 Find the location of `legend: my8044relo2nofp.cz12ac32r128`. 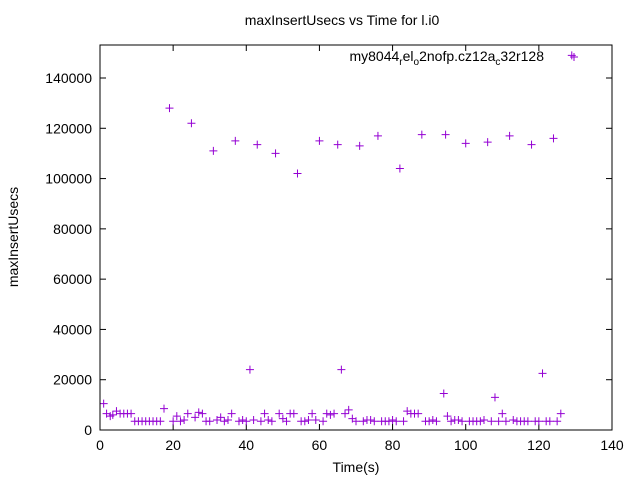

legend: my8044relo2nofp.cz12ac32r128 is located at coordinates (463, 58).